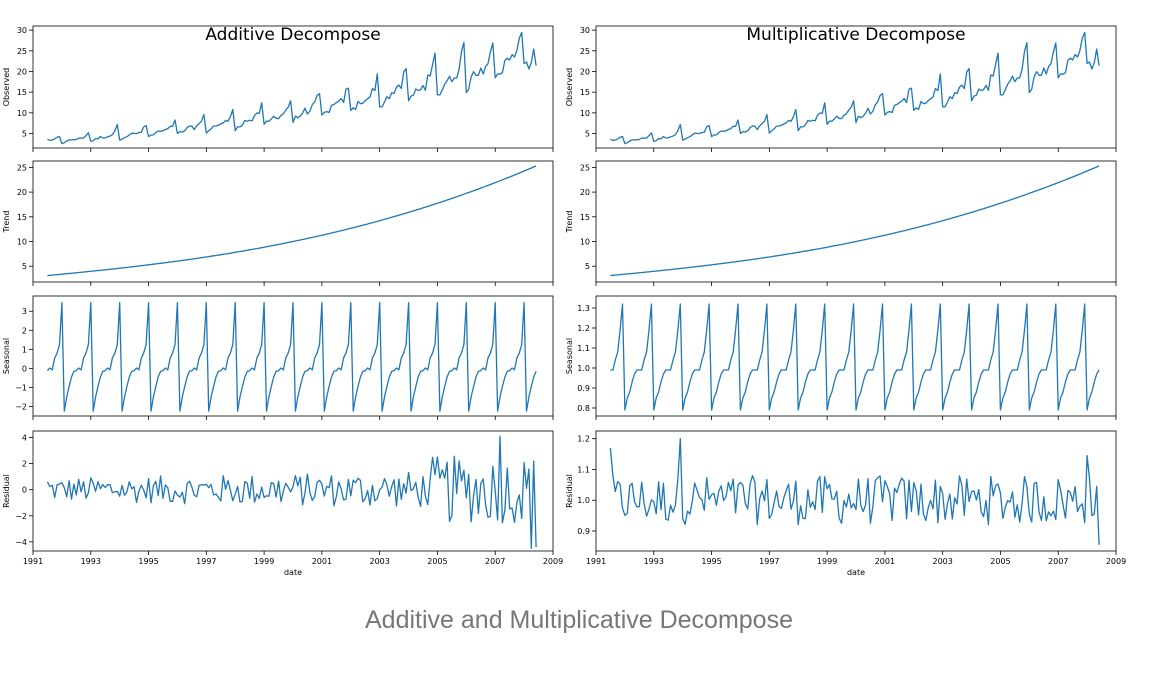  I want to click on y-tick-label: 1, so click(24, 349).